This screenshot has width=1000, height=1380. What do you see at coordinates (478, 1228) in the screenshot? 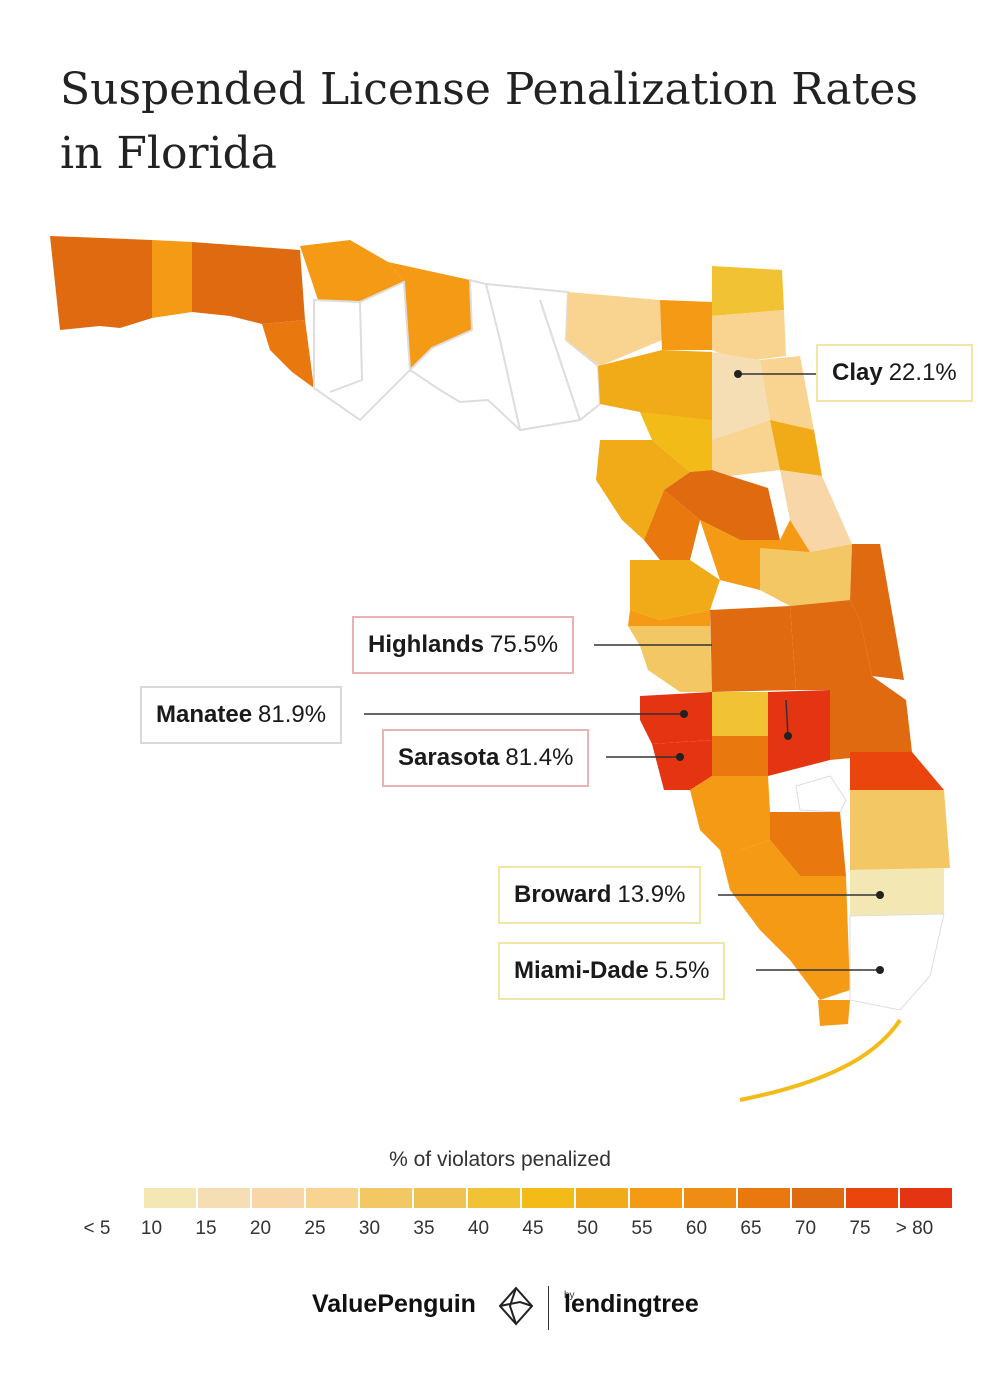
I see `legend-tick-label: 40` at bounding box center [478, 1228].